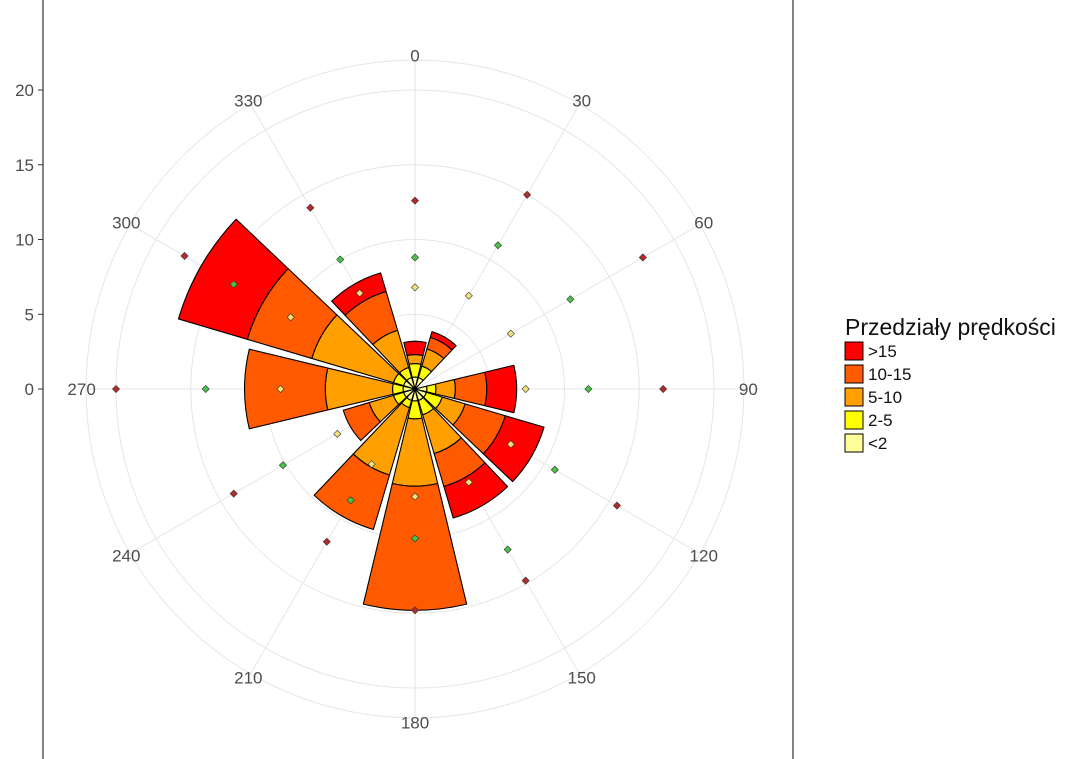 The height and width of the screenshot is (759, 1078). What do you see at coordinates (248, 678) in the screenshot?
I see `angle-label-210: 210` at bounding box center [248, 678].